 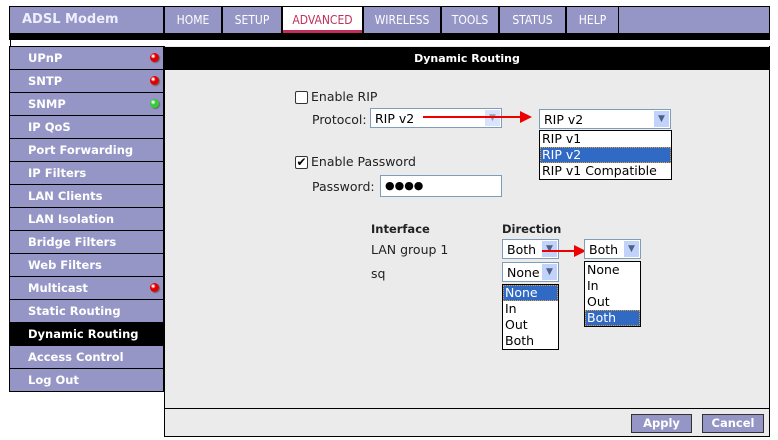 What do you see at coordinates (562, 138) in the screenshot?
I see `option-rip-v1: RIP v1` at bounding box center [562, 138].